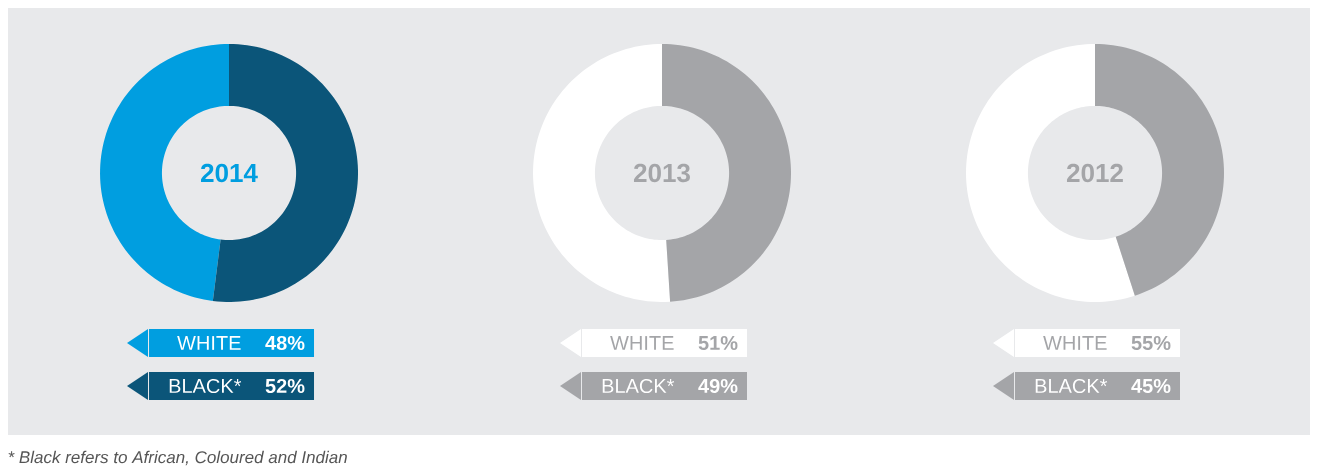 This screenshot has height=476, width=1320. Describe the element at coordinates (718, 343) in the screenshot. I see `data-label: 51%` at that location.